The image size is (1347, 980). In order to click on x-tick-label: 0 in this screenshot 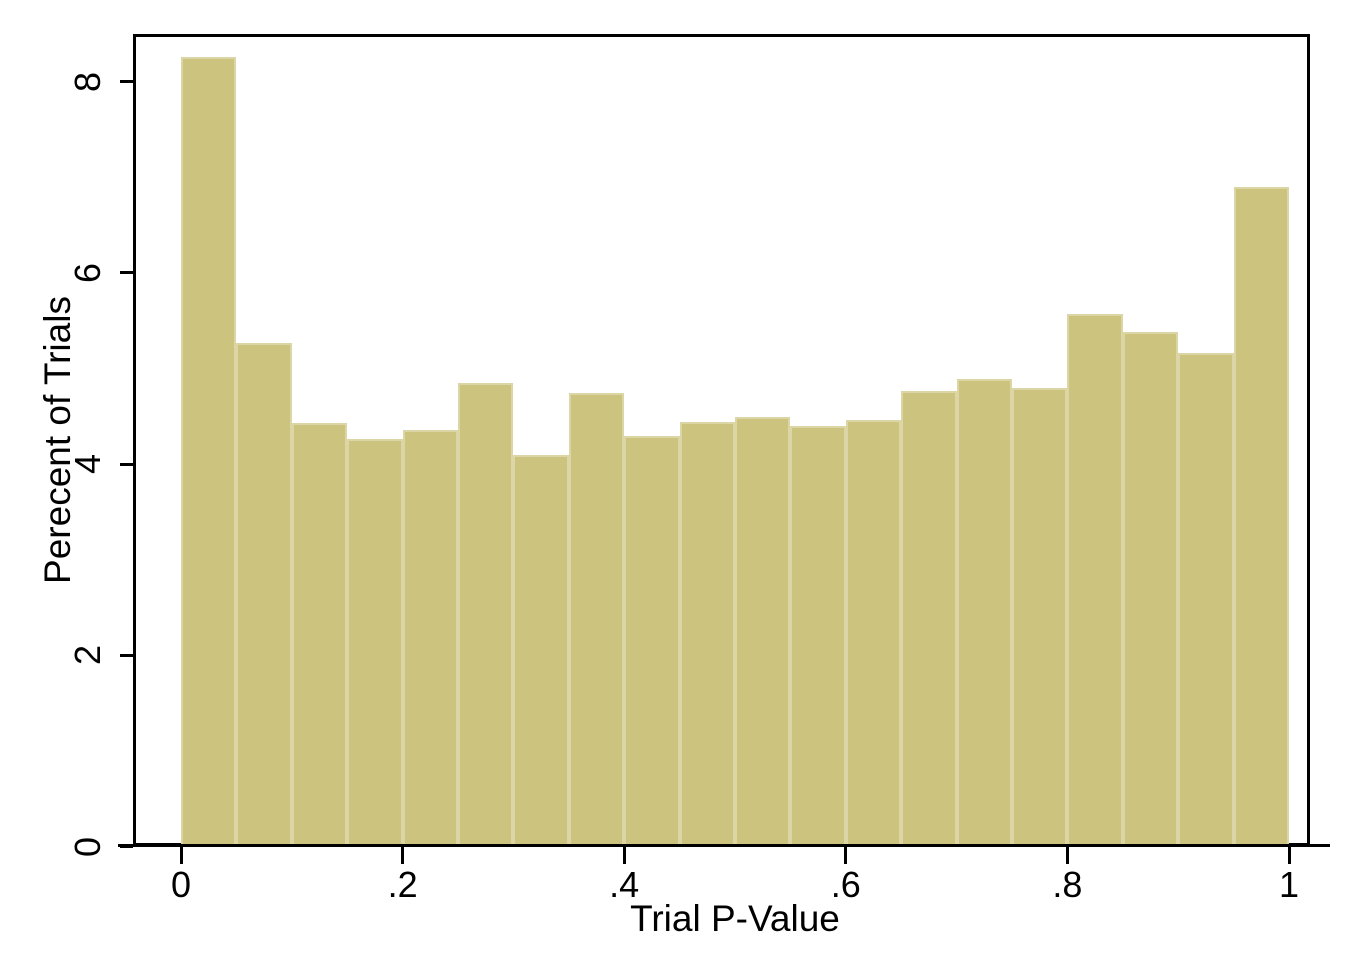, I will do `click(181, 884)`.